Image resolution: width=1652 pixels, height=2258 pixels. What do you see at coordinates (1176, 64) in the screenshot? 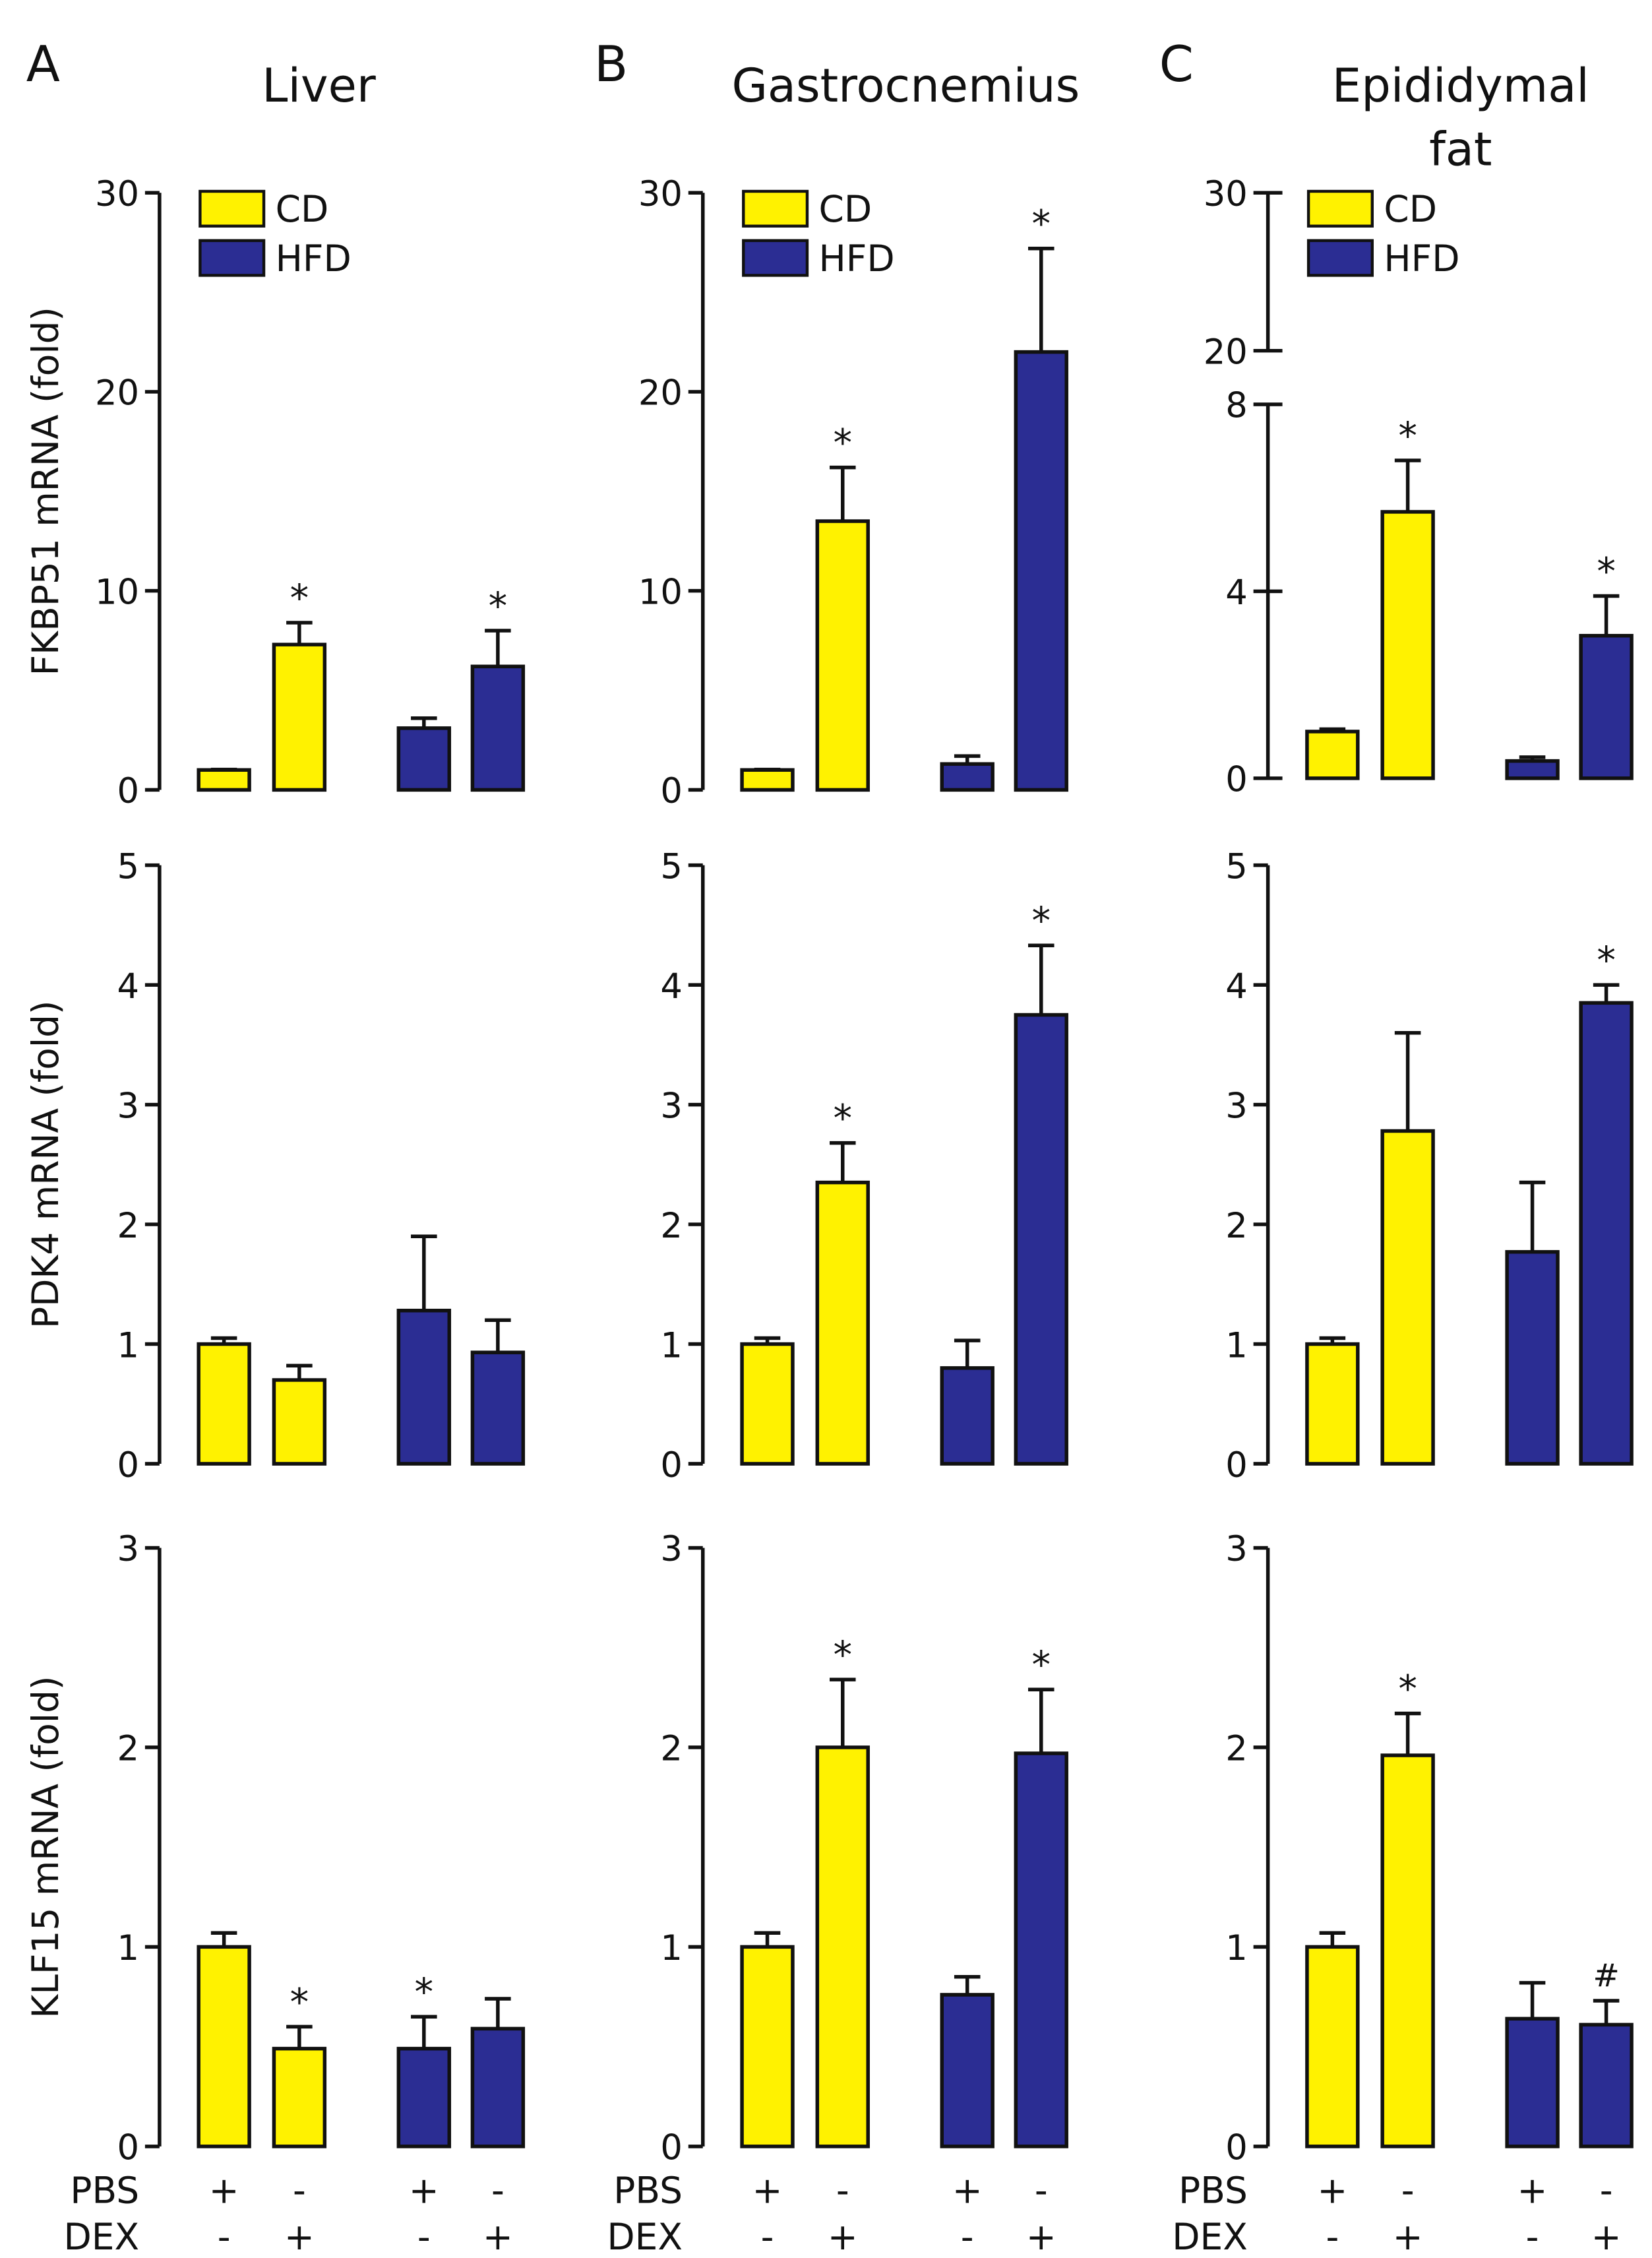
I see `panel-letter: C` at bounding box center [1176, 64].